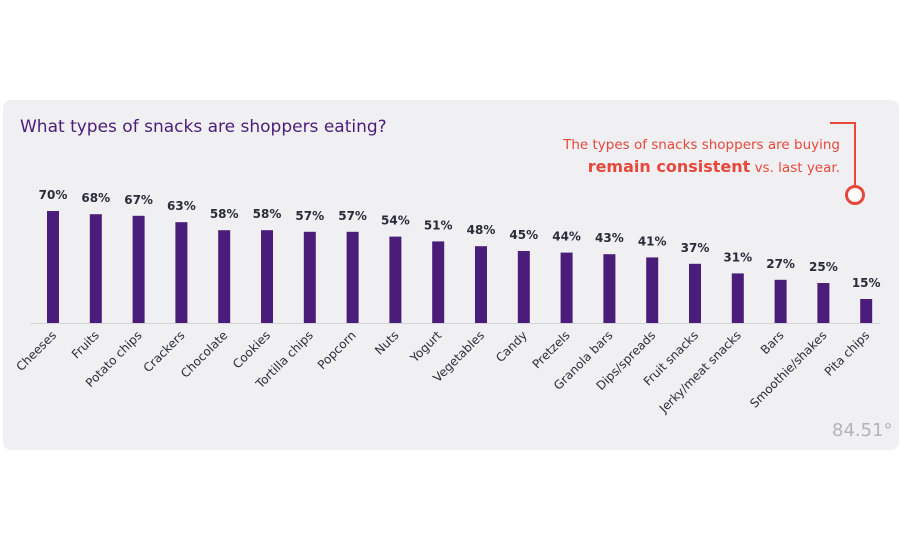  I want to click on data-label: 68%, so click(95, 198).